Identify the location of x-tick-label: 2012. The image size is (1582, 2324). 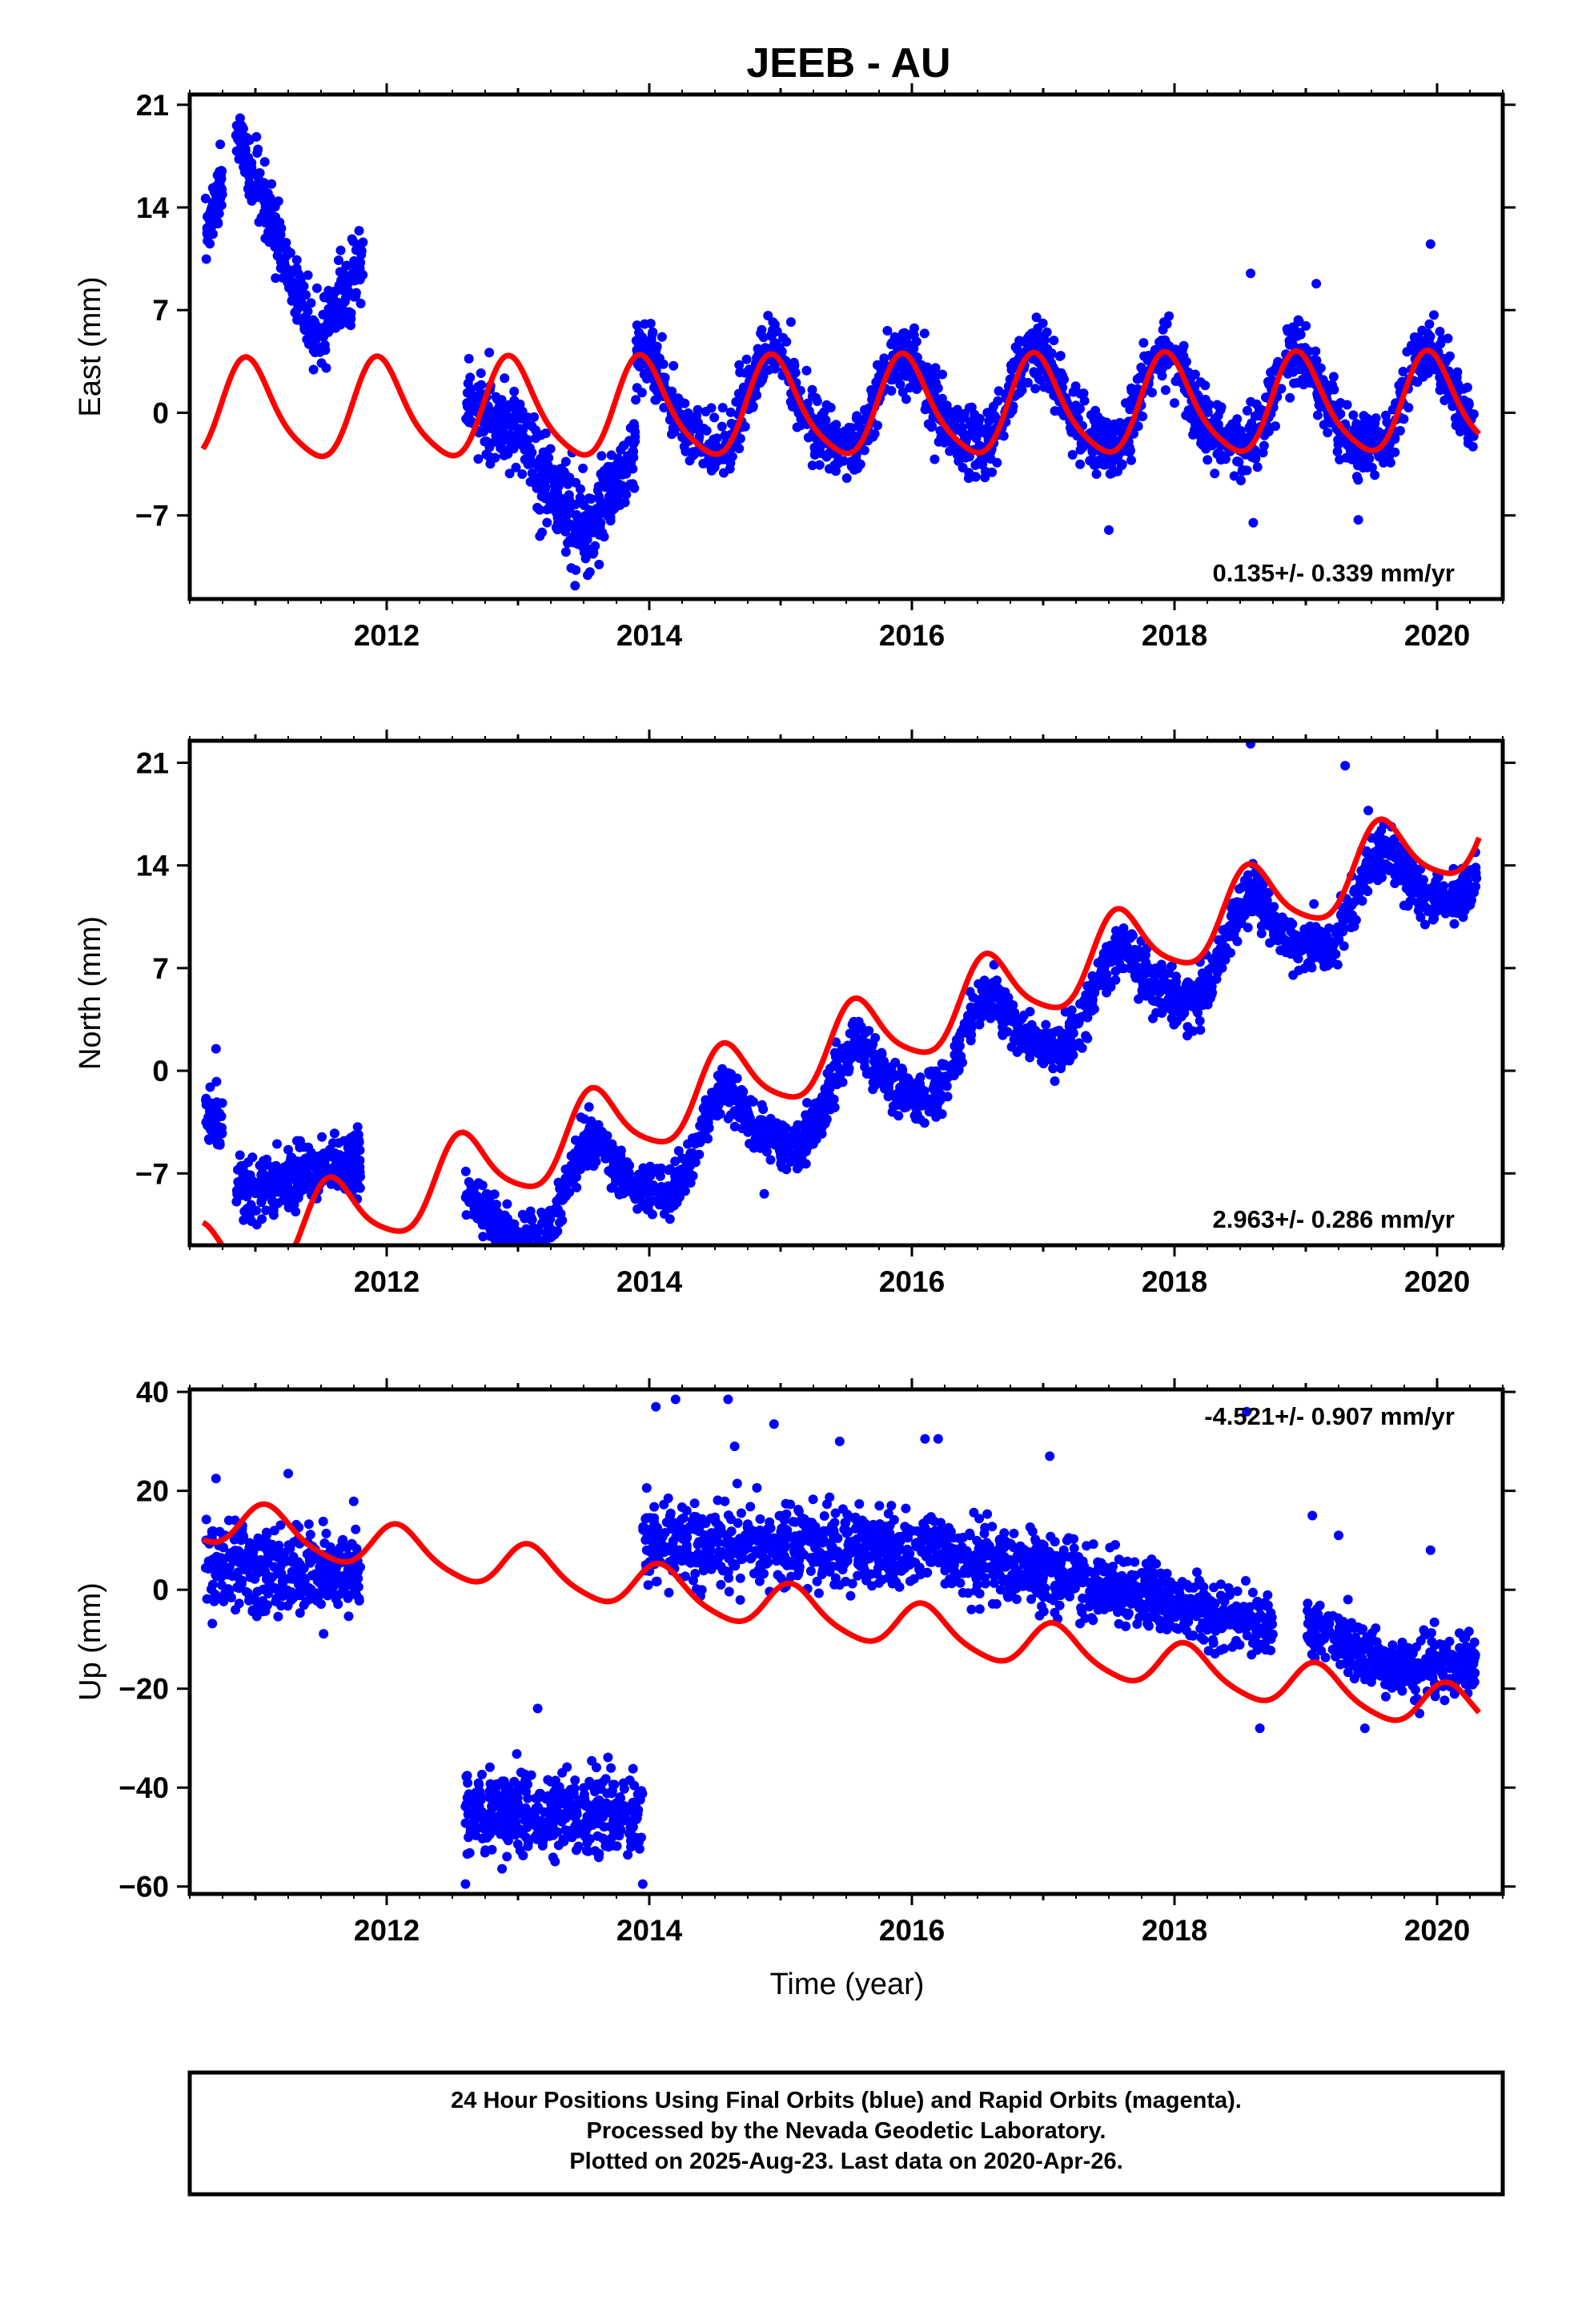
(387, 635).